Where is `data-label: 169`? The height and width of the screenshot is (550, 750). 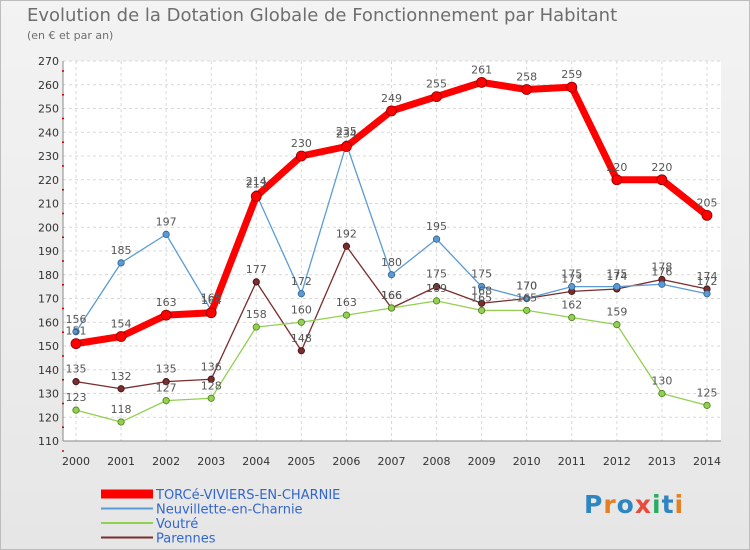 data-label: 169 is located at coordinates (436, 288).